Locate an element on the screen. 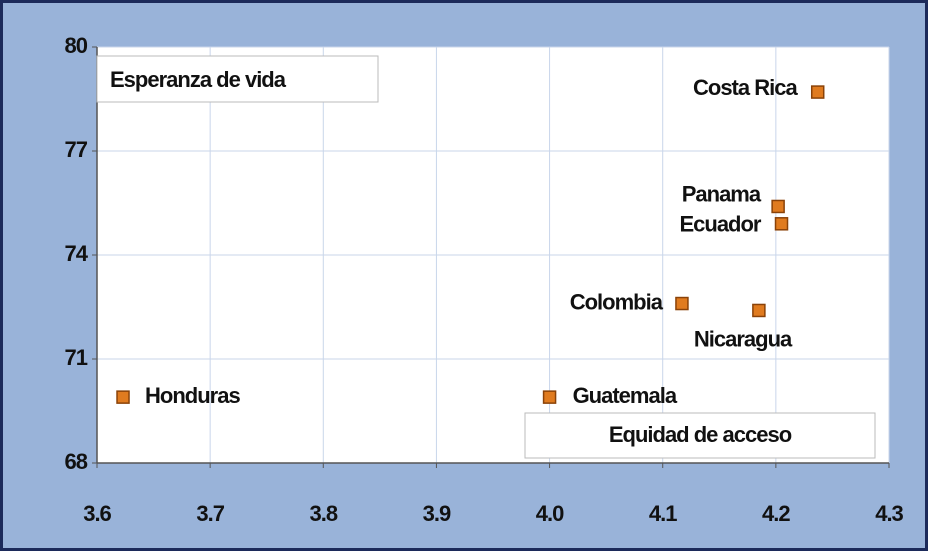  x-tick-label: 3.8 is located at coordinates (323, 513).